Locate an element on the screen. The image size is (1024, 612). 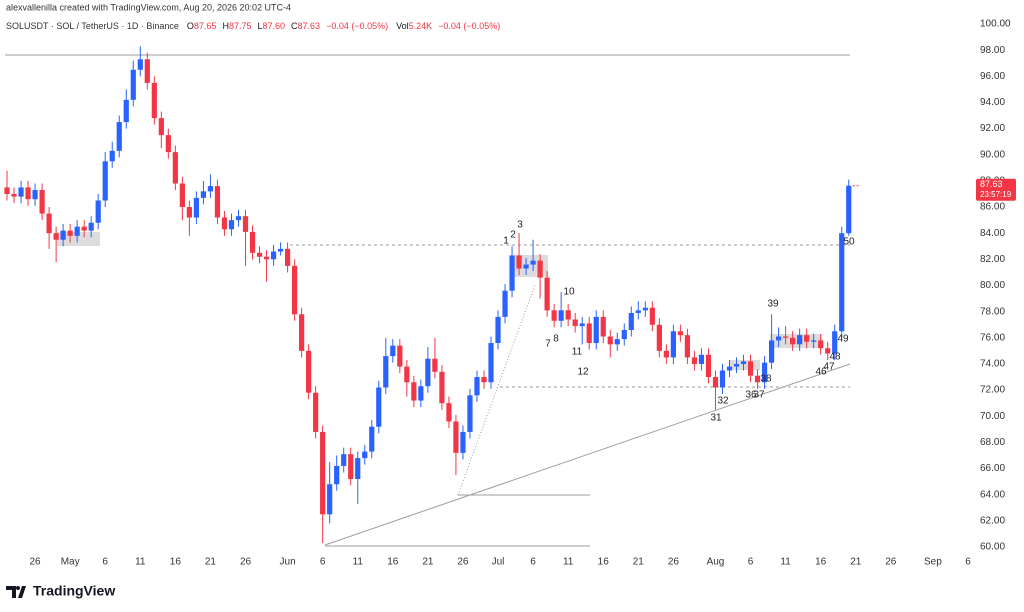
y-tick-label: 64.00 is located at coordinates (992, 494).